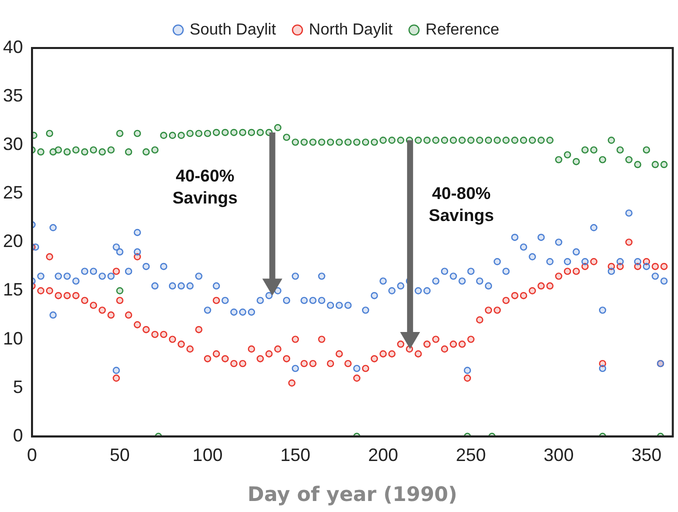  Describe the element at coordinates (120, 455) in the screenshot. I see `x-tick-label: 50` at that location.